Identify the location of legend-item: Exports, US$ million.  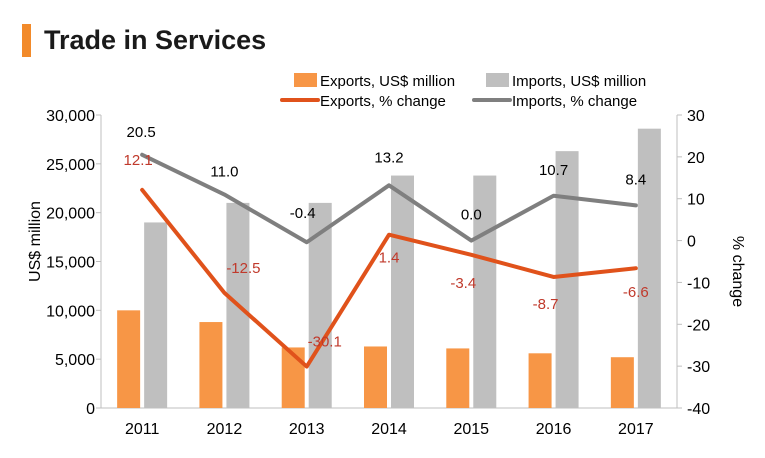
(374, 81).